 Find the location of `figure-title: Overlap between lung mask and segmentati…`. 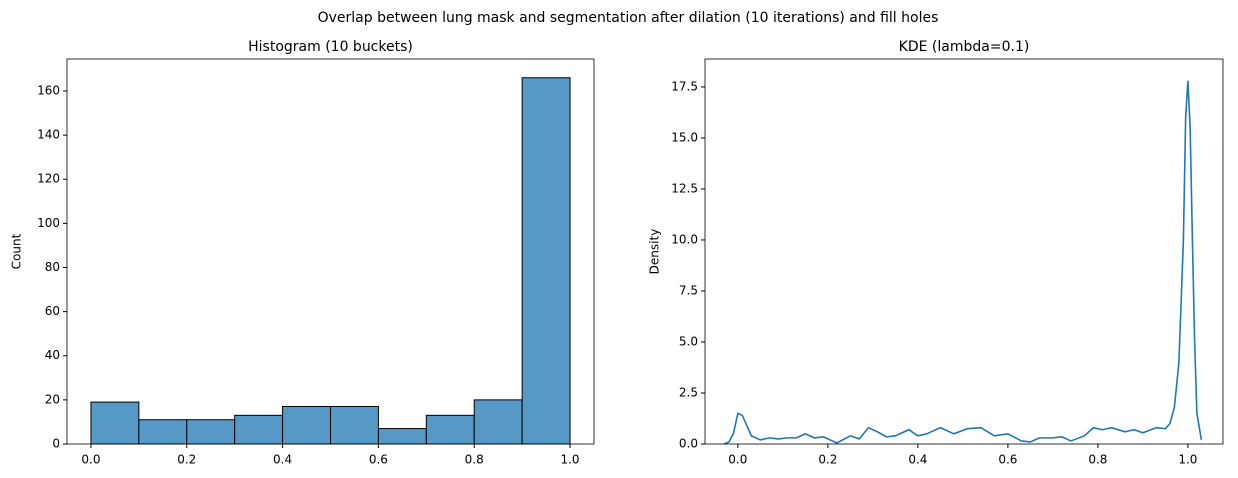

figure-title: Overlap between lung mask and segmentati… is located at coordinates (628, 18).